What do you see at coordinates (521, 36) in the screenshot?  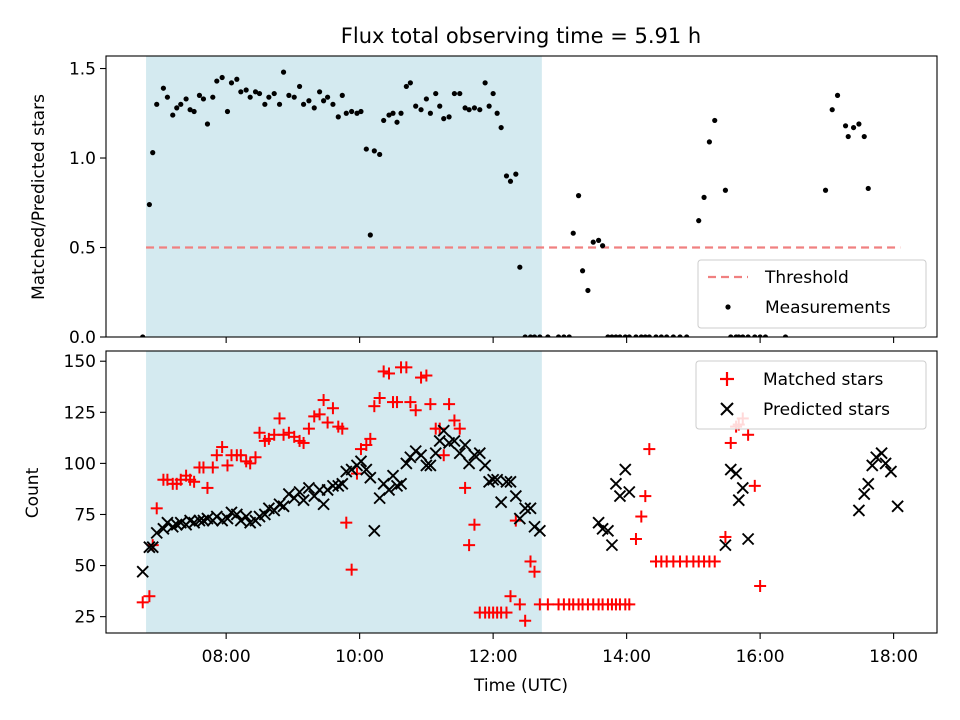 I see `chart-title: Flux total observing time = 5.91 h` at bounding box center [521, 36].